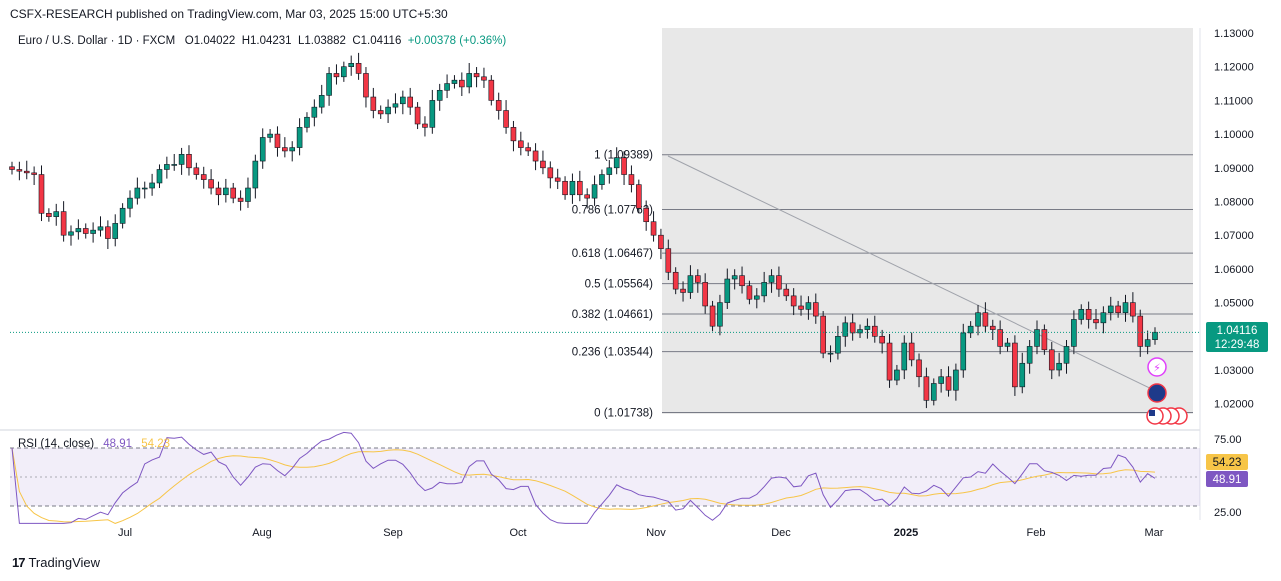 The width and height of the screenshot is (1281, 581). Describe the element at coordinates (1157, 393) in the screenshot. I see `eu-flag-icon` at that location.